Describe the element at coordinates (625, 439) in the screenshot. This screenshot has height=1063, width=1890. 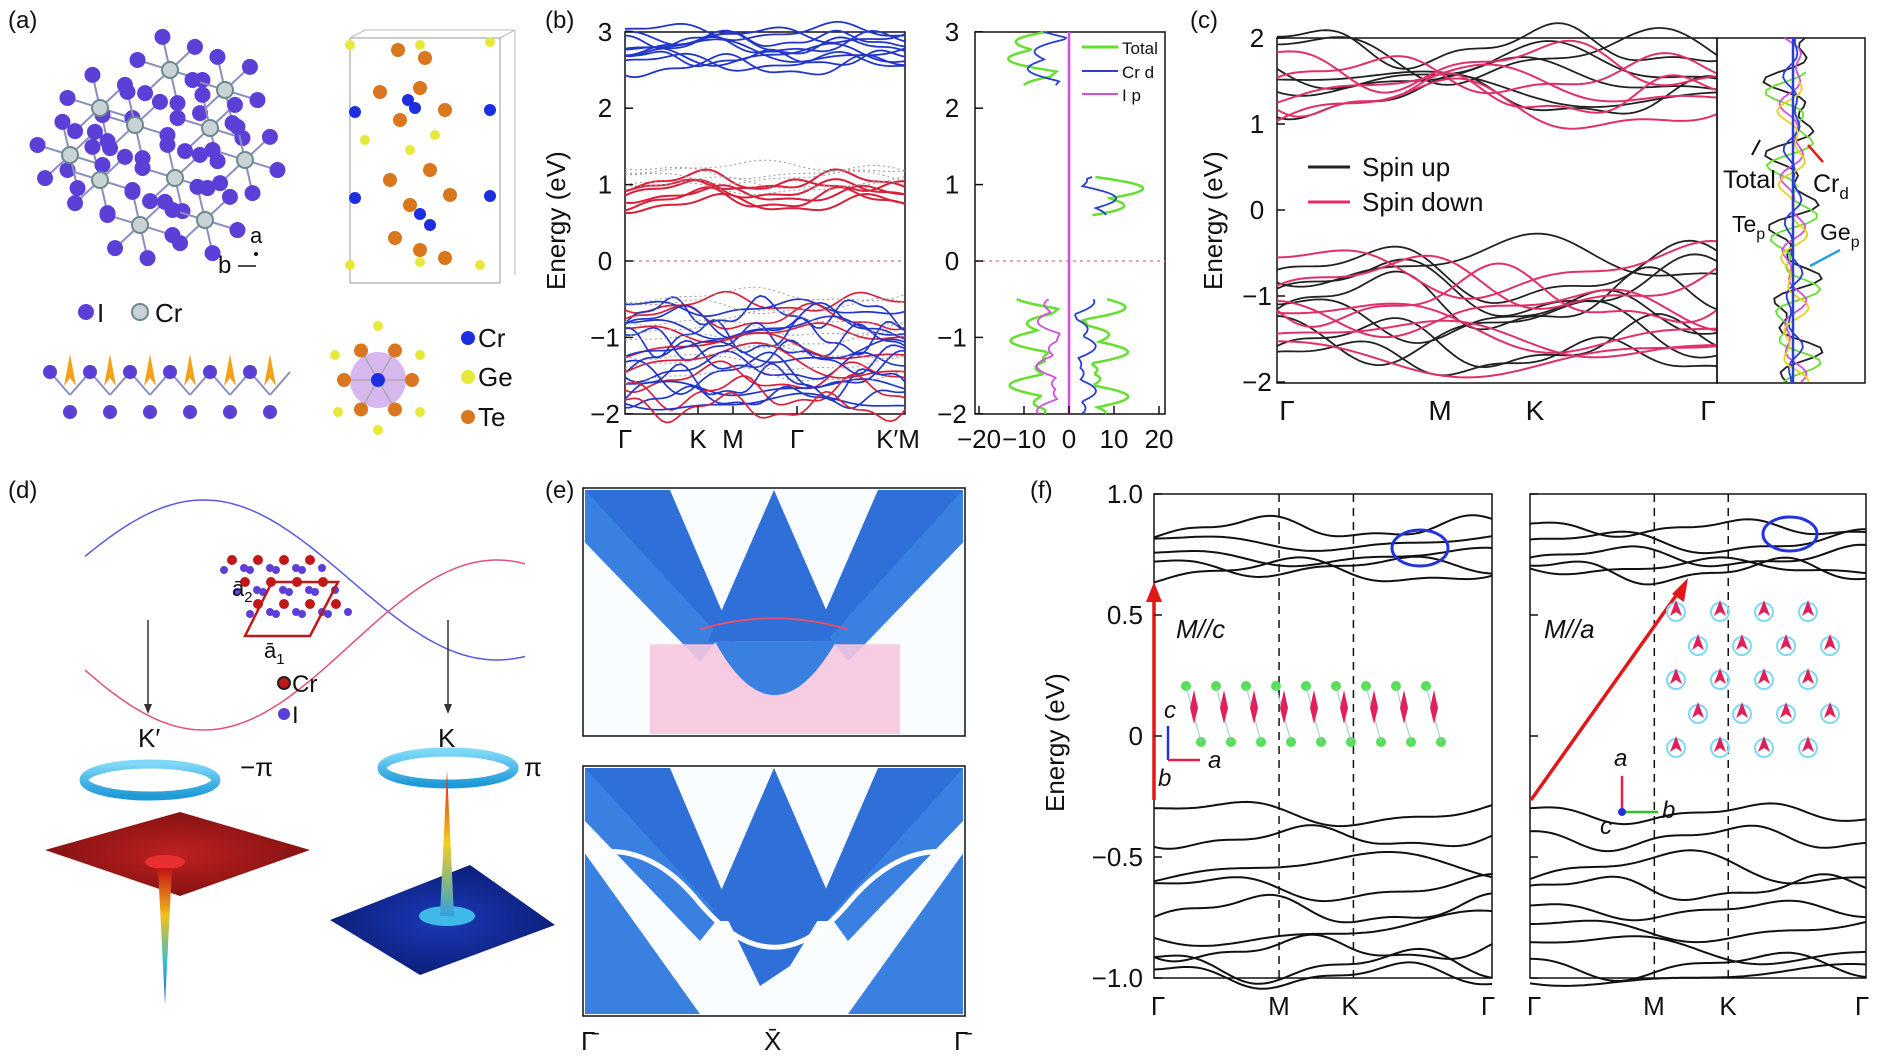
I see `b-xtick-label: Γ` at that location.